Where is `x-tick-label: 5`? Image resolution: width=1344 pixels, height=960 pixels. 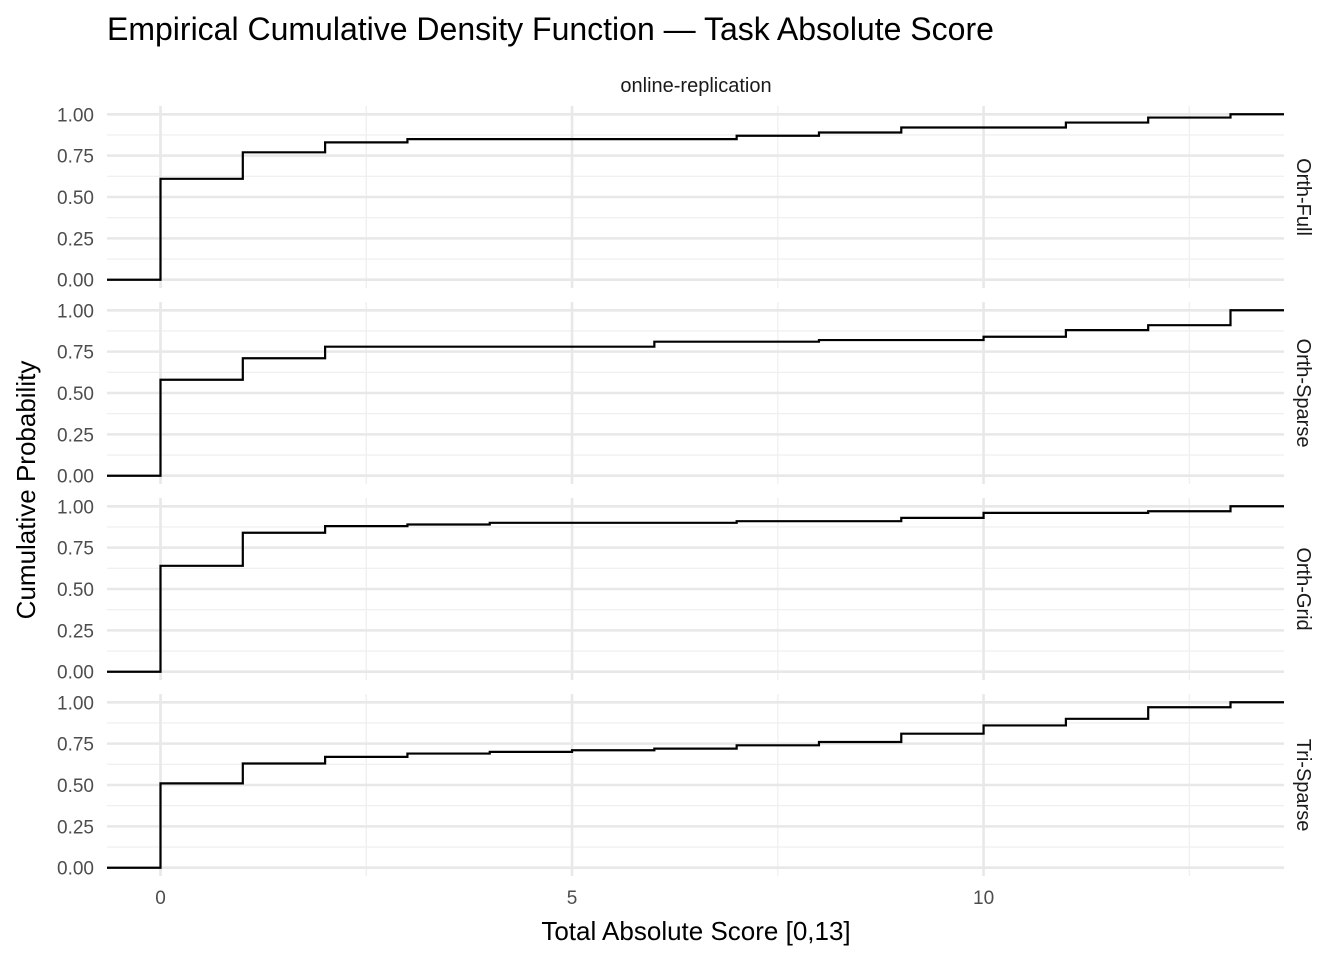
x-tick-label: 5 is located at coordinates (572, 898).